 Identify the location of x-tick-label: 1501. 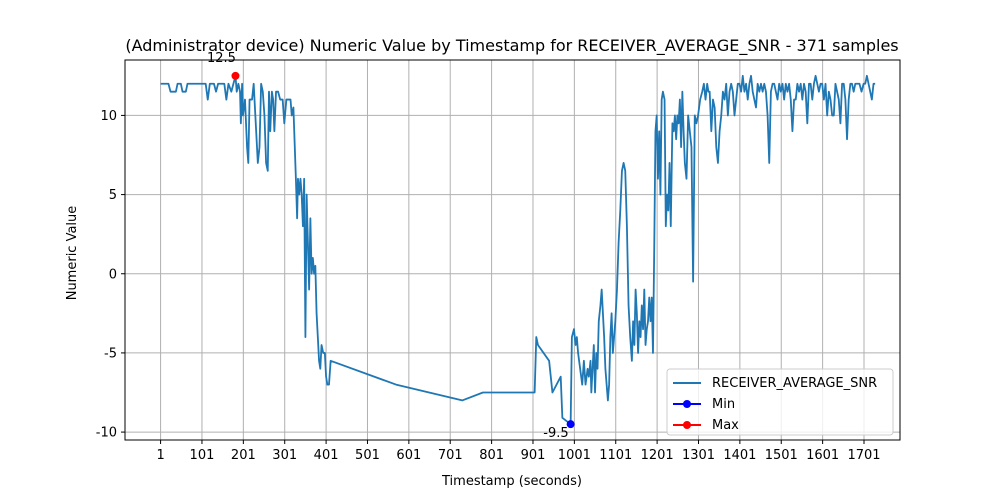
(781, 455).